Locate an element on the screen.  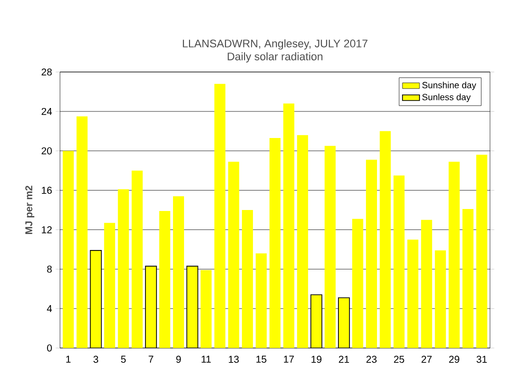
y-tick-label: 20 is located at coordinates (47, 150).